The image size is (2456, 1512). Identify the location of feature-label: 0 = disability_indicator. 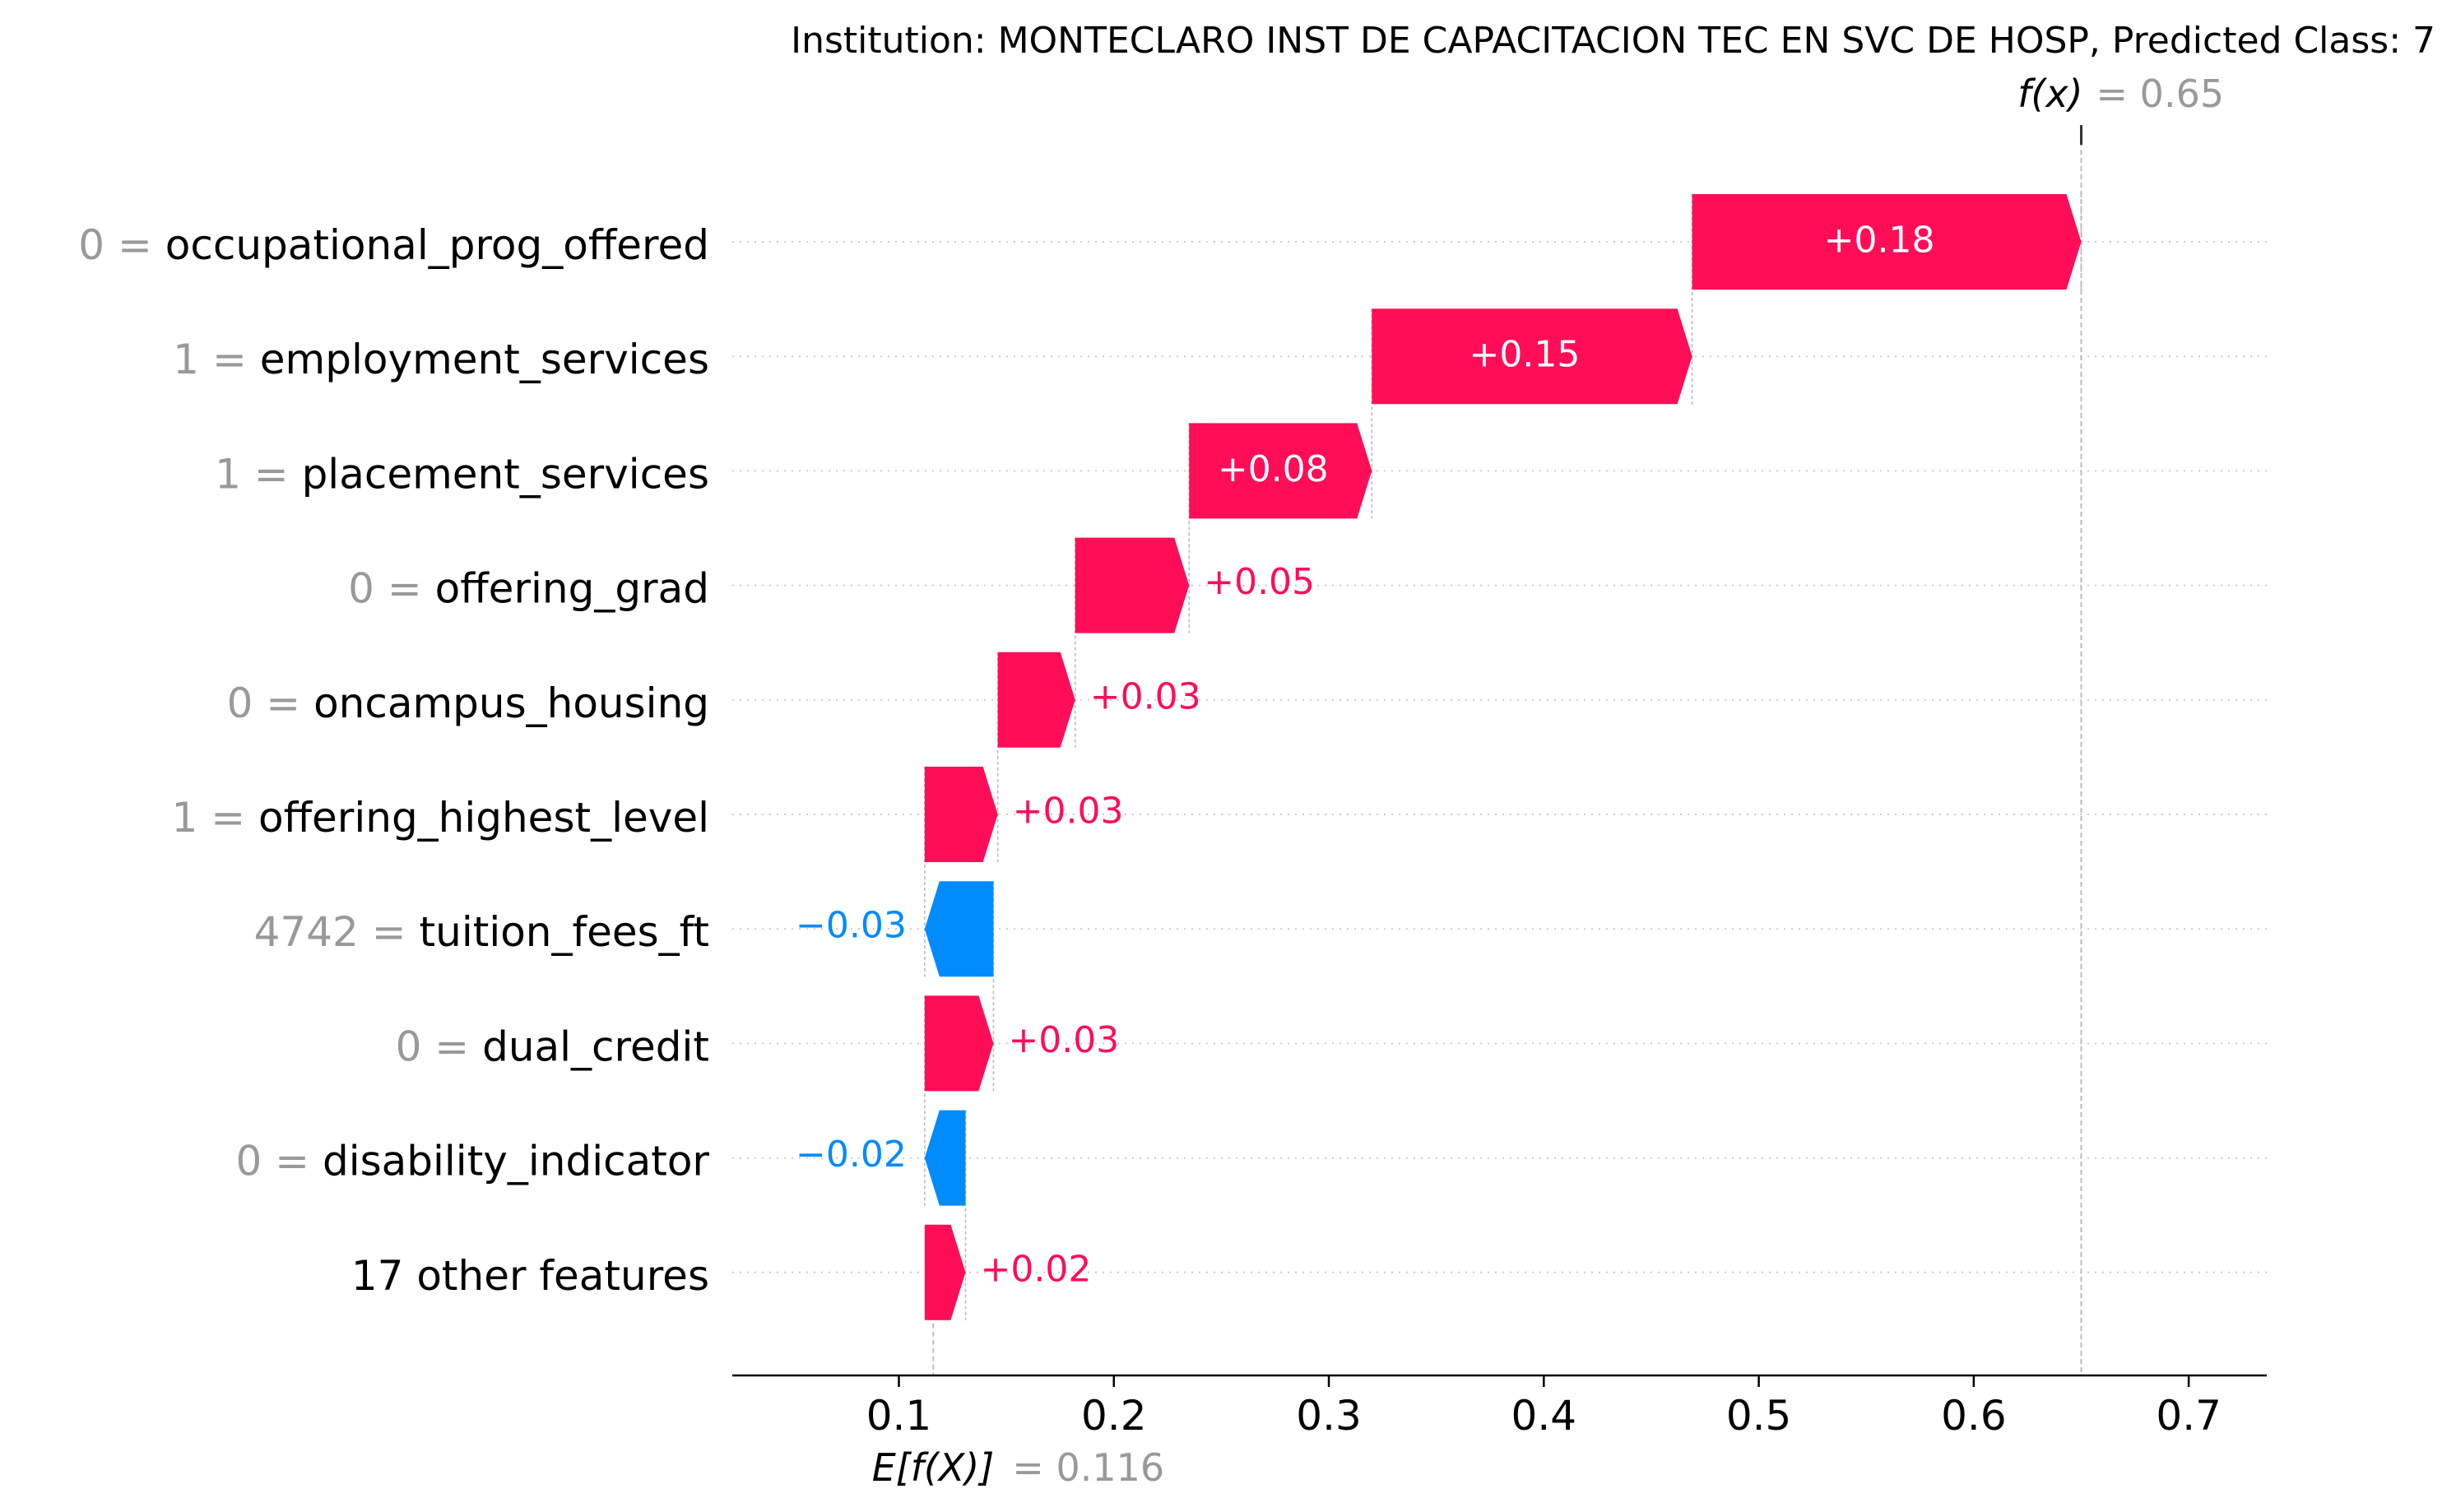
(472, 1161).